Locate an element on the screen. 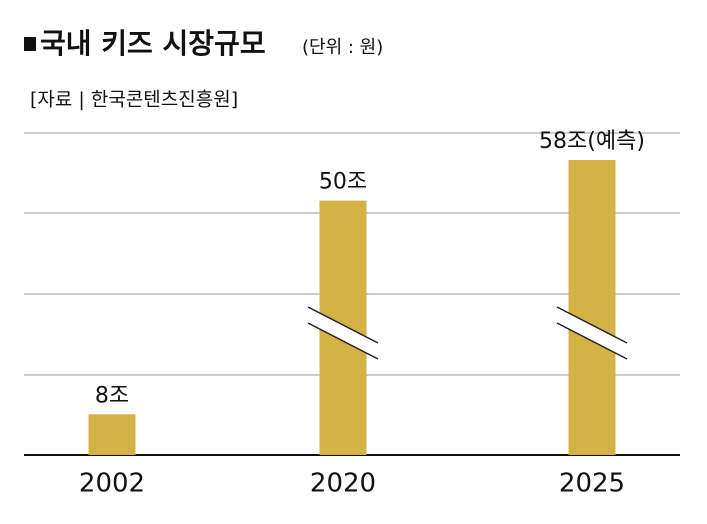  chart-title: 국내 키즈 시장규모 is located at coordinates (153, 43).